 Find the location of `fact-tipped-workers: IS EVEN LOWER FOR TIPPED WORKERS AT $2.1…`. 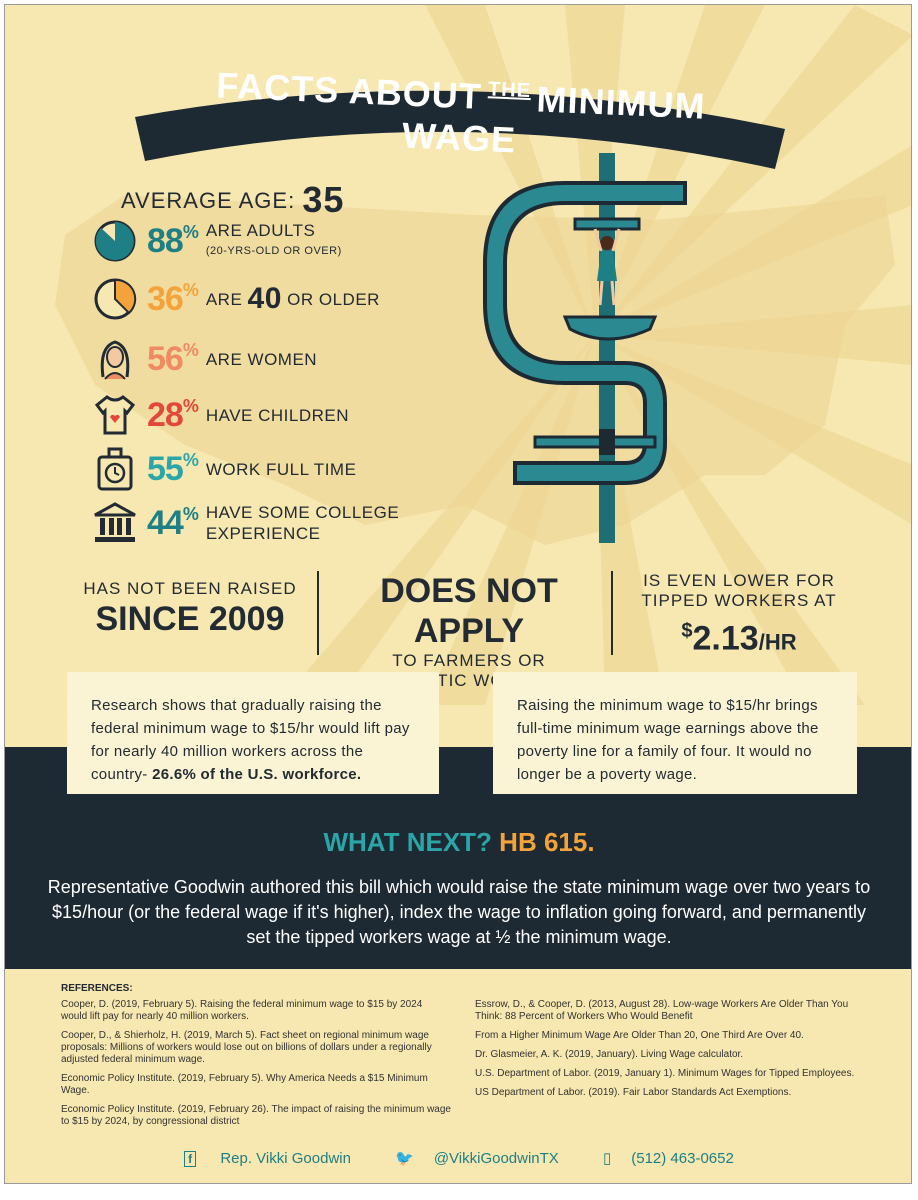

fact-tipped-workers: IS EVEN LOWER FOR TIPPED WORKERS AT $2.1… is located at coordinates (739, 616).